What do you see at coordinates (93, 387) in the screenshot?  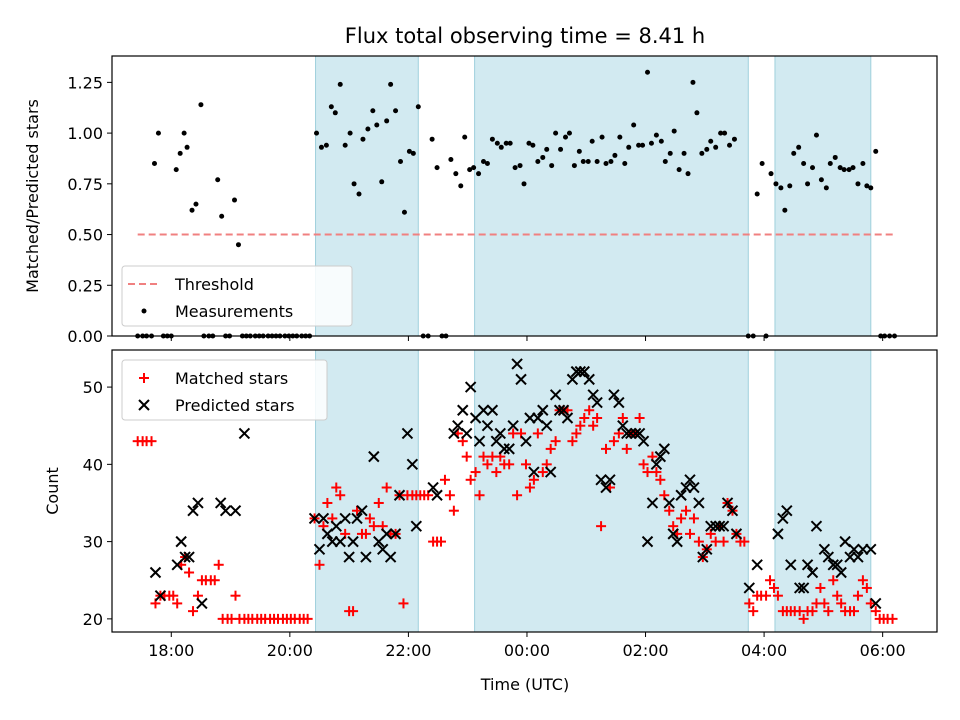 I see `y-tick-label: 50` at bounding box center [93, 387].